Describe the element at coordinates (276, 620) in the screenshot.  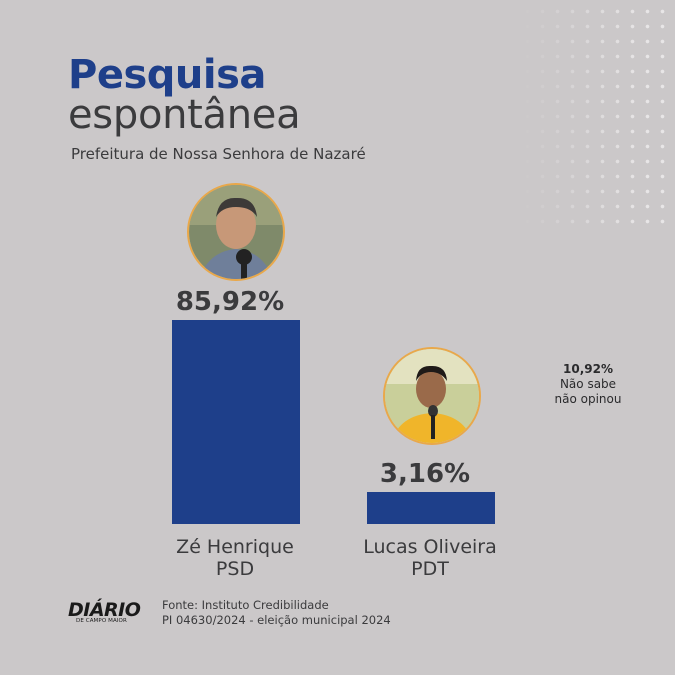
I see `source-line2: PI 04630/2024 - eleição municipal 2024` at that location.